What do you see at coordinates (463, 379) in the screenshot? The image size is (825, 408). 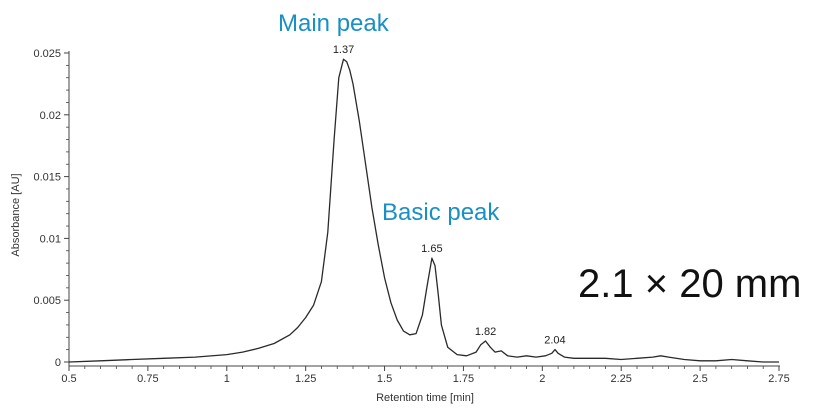 I see `x-tick-label: 1.75` at bounding box center [463, 379].